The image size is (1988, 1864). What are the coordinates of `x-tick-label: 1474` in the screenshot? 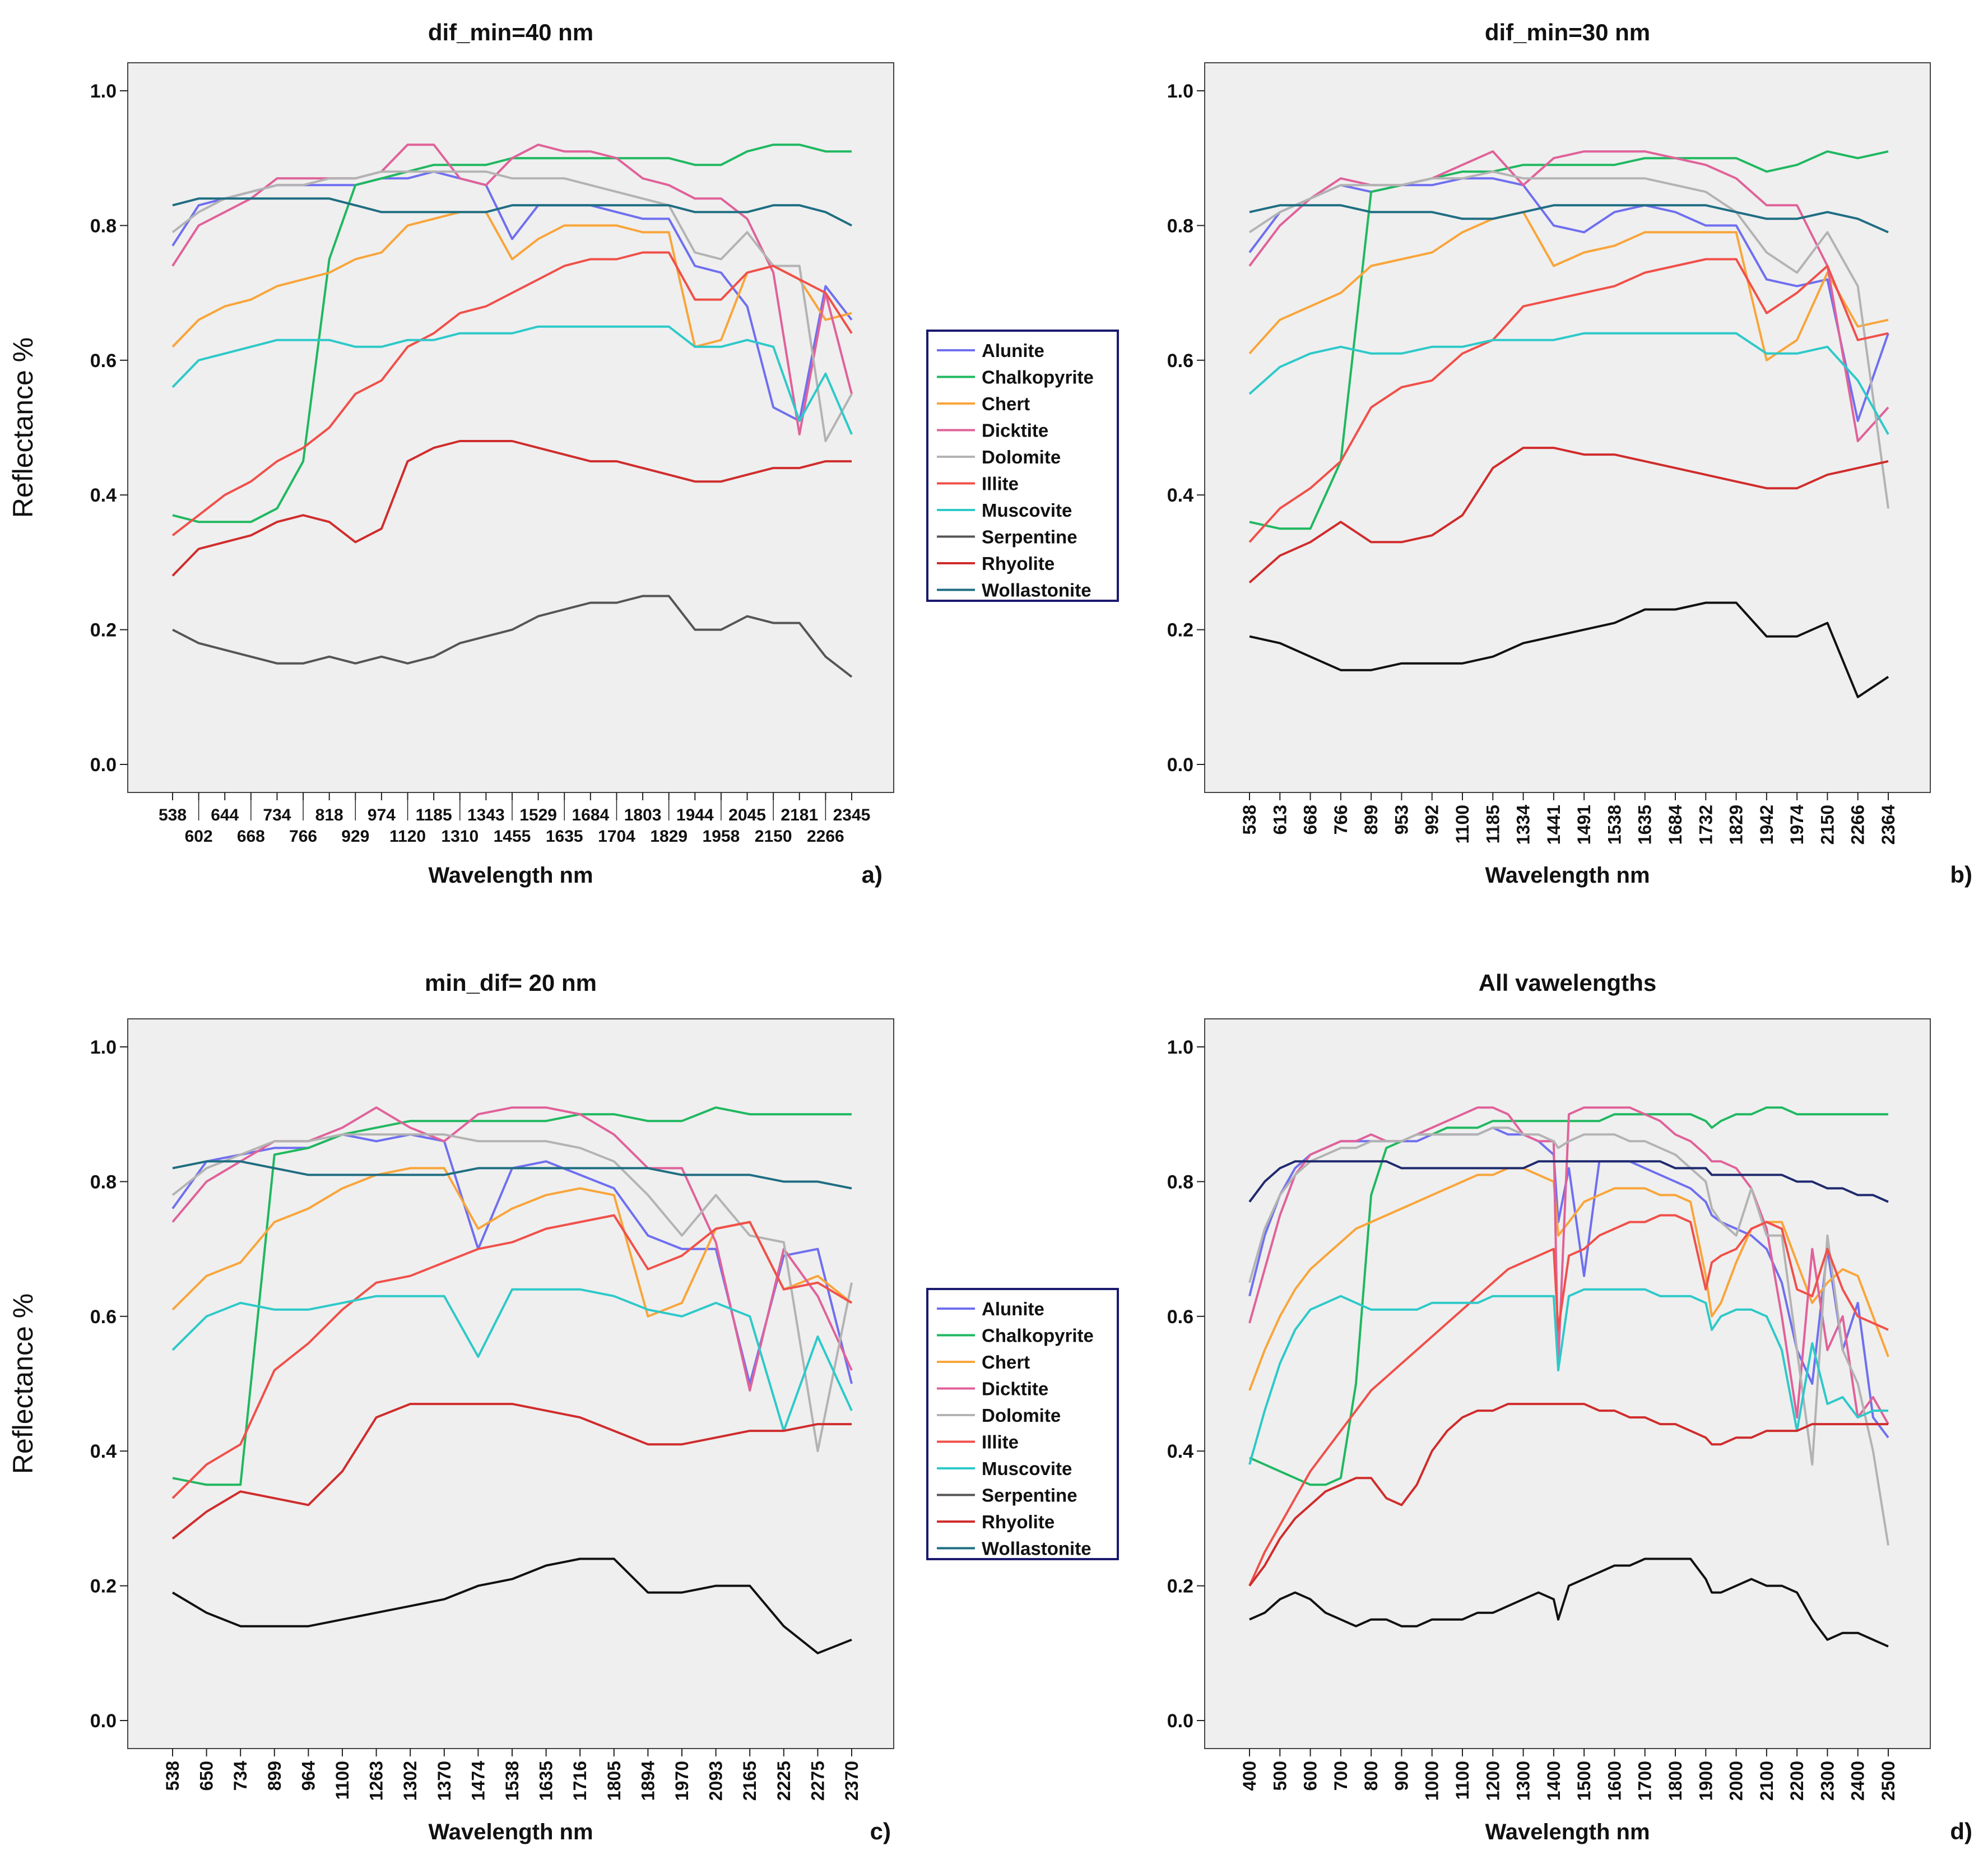 It's located at (478, 1781).